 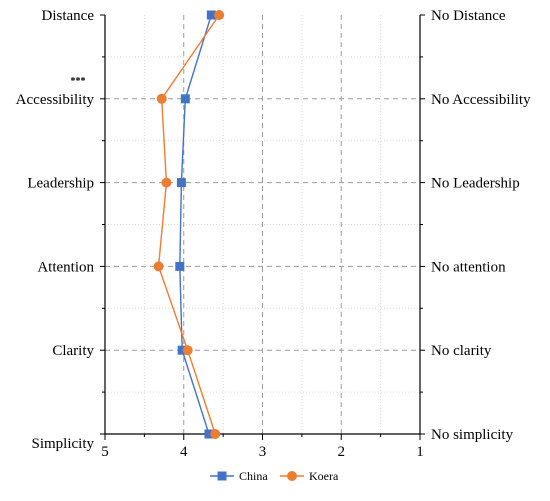 What do you see at coordinates (481, 100) in the screenshot?
I see `right-category-label: No Accessibility` at bounding box center [481, 100].